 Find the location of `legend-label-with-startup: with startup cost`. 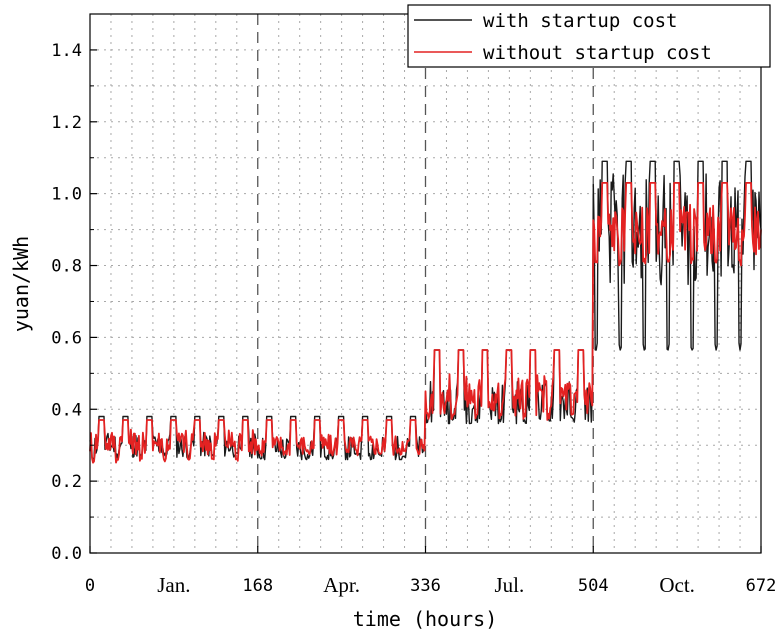

legend-label-with-startup: with startup cost is located at coordinates (580, 21).